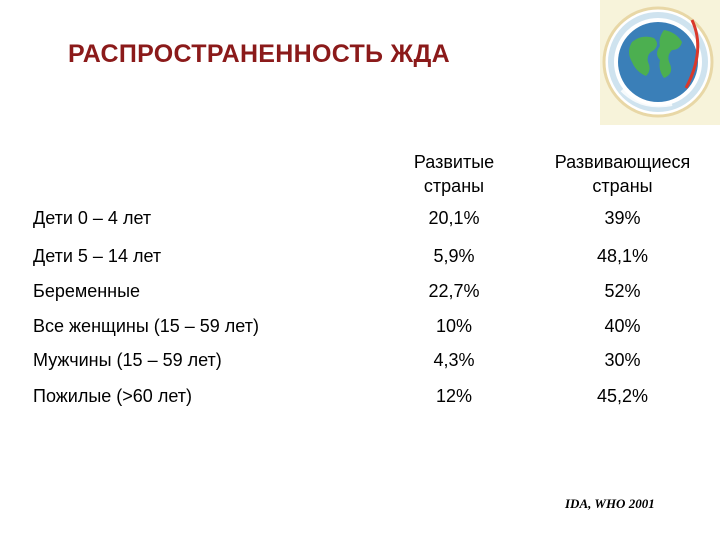  Describe the element at coordinates (660, 62) in the screenshot. I see `globe-logo-icon` at that location.